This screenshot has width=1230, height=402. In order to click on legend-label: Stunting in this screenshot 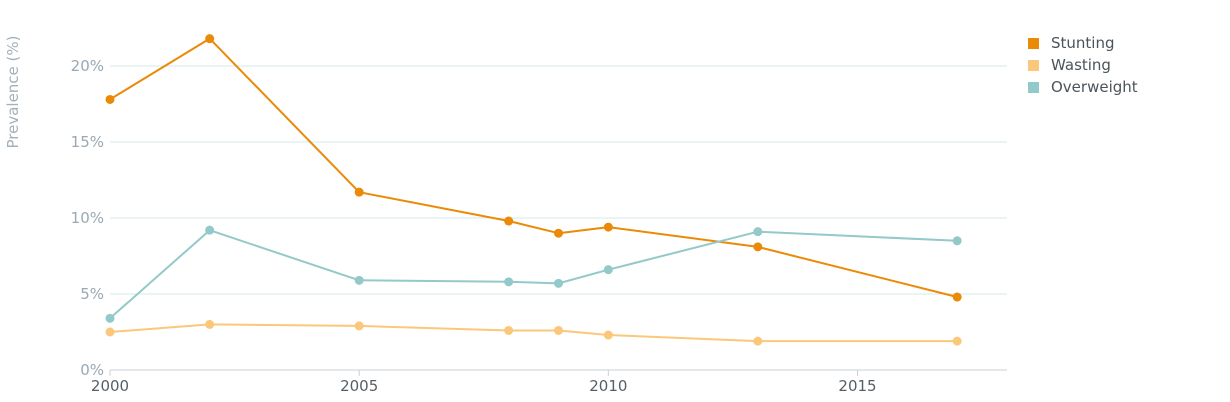, I will do `click(1083, 43)`.